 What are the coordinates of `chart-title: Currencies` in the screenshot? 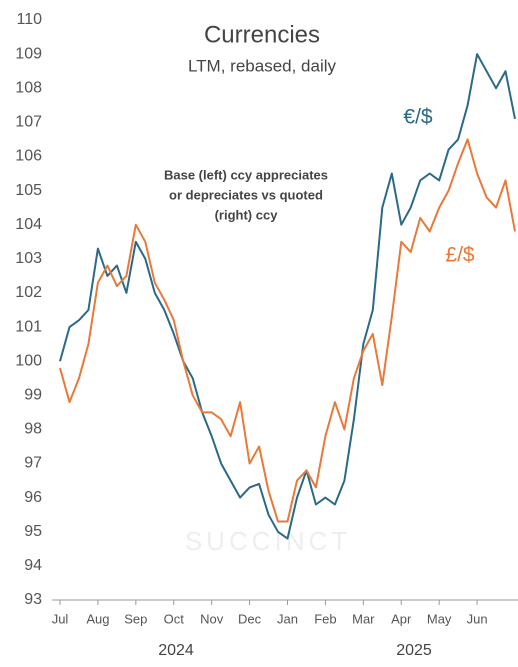 It's located at (262, 34).